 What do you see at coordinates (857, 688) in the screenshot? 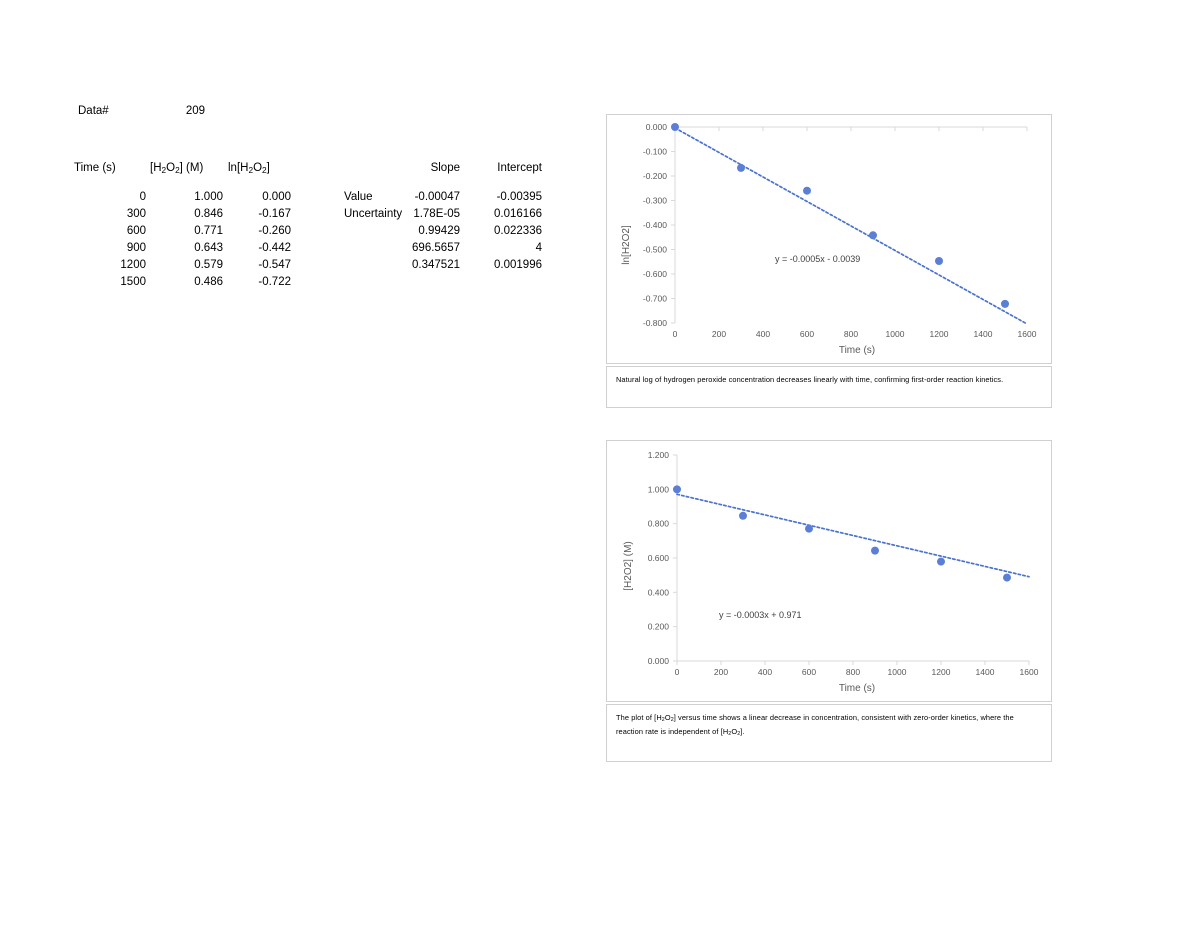
I see `x-axis-title-chart2: Time (s)` at bounding box center [857, 688].